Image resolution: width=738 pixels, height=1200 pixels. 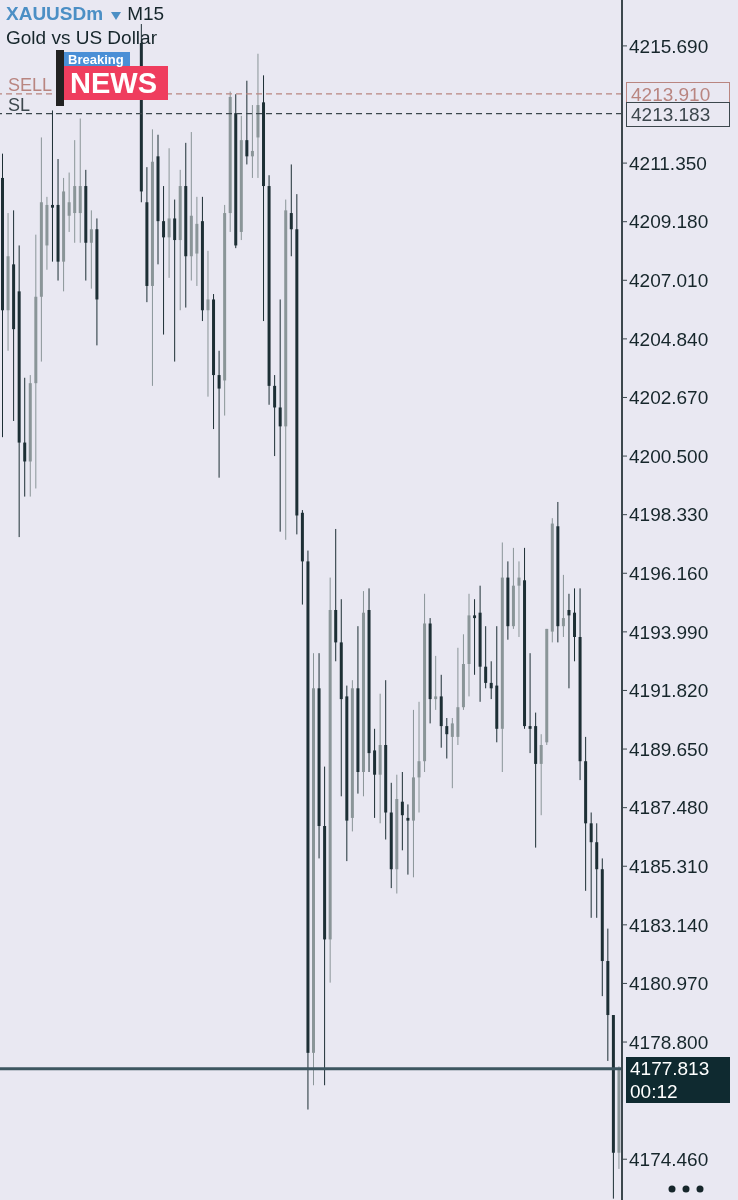 I want to click on y-tick-label: 4202.670, so click(x=669, y=398).